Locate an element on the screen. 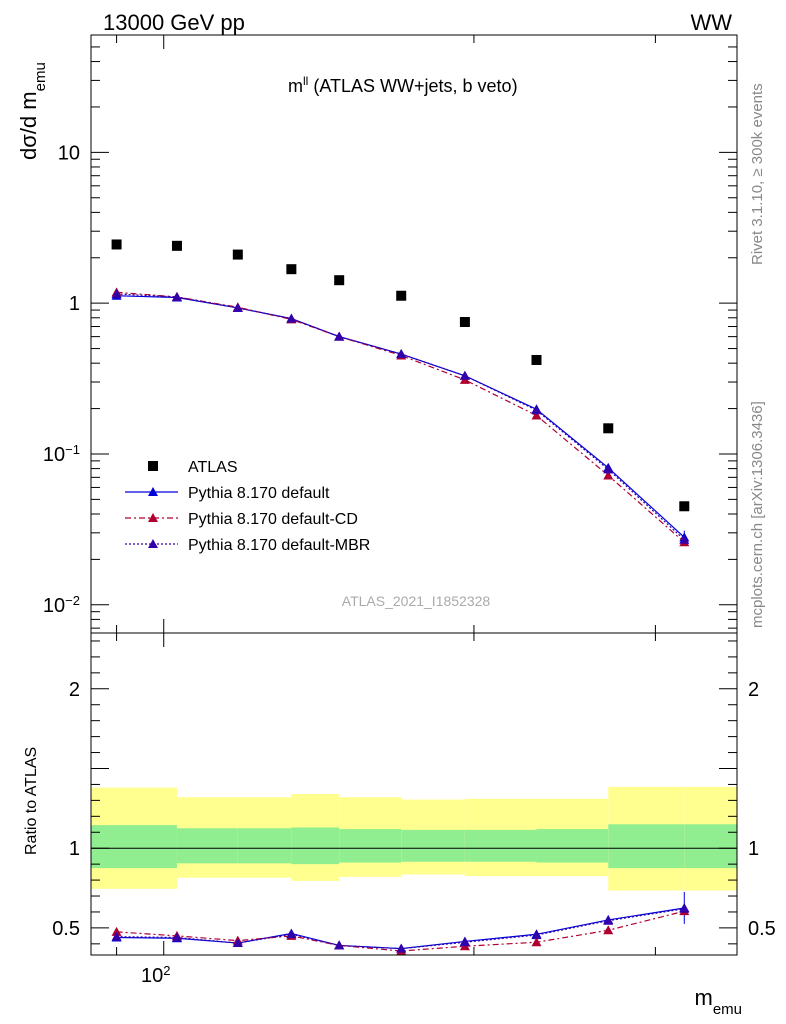 The width and height of the screenshot is (786, 1024). legend-label: Pythia 8.170 default-MBR is located at coordinates (279, 545).